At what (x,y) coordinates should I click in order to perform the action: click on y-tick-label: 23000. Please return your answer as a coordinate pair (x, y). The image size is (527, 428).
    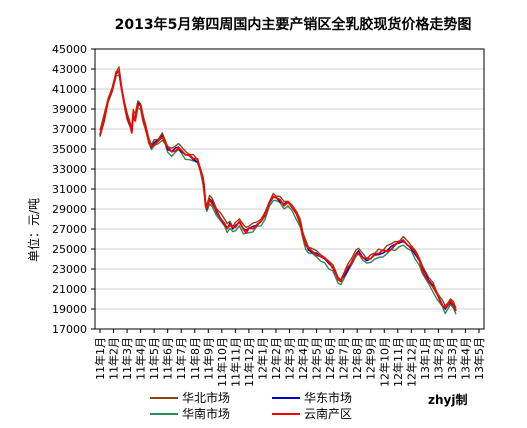
    Looking at the image, I should click on (69, 269).